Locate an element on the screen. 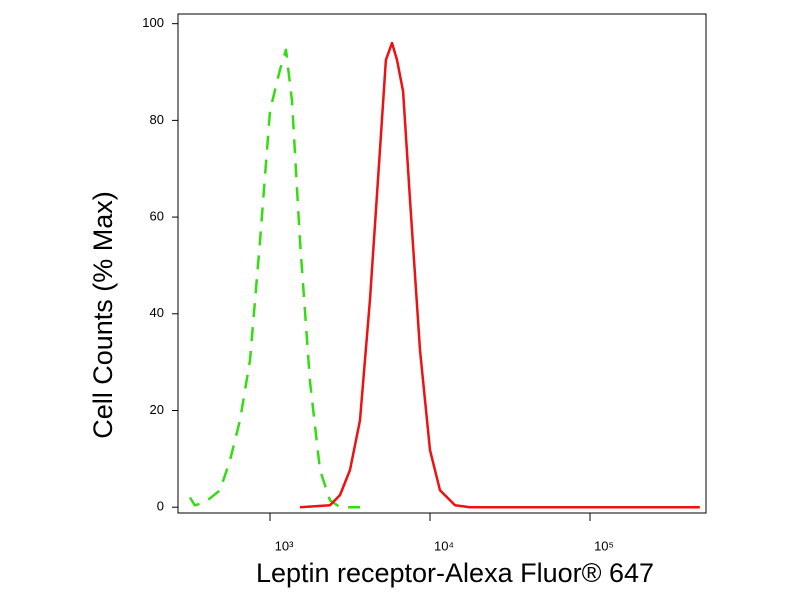  x-tick-label: 10³ is located at coordinates (284, 545).